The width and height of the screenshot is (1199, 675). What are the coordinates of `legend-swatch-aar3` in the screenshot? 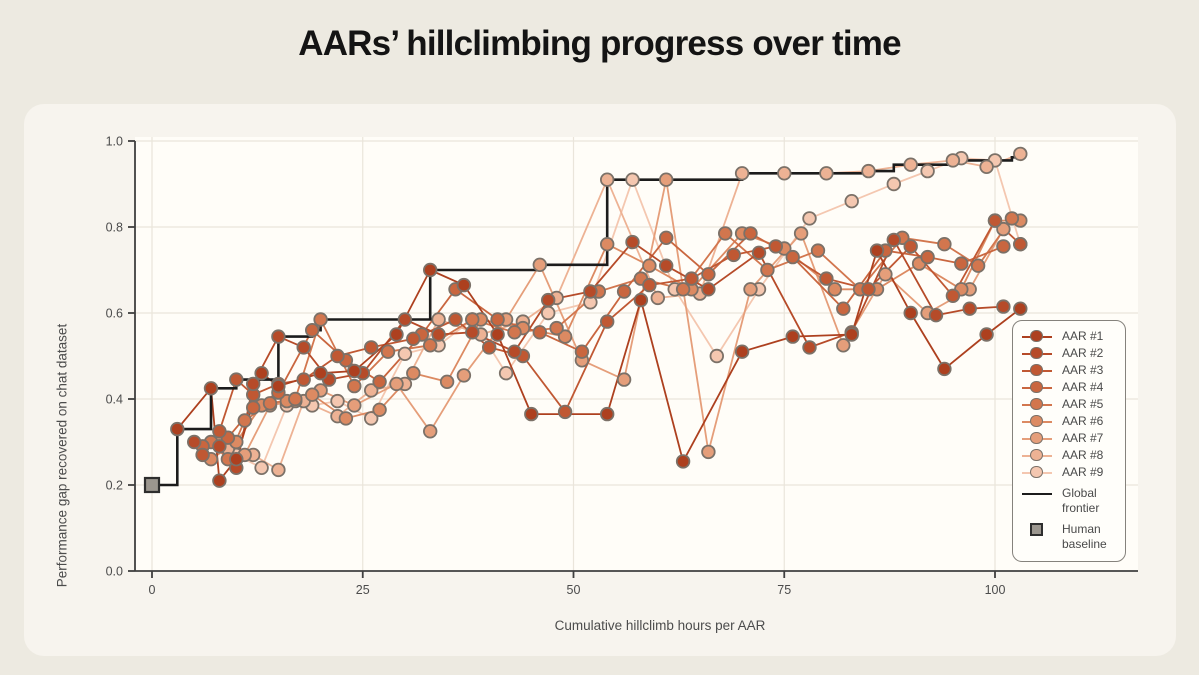 It's located at (1037, 370).